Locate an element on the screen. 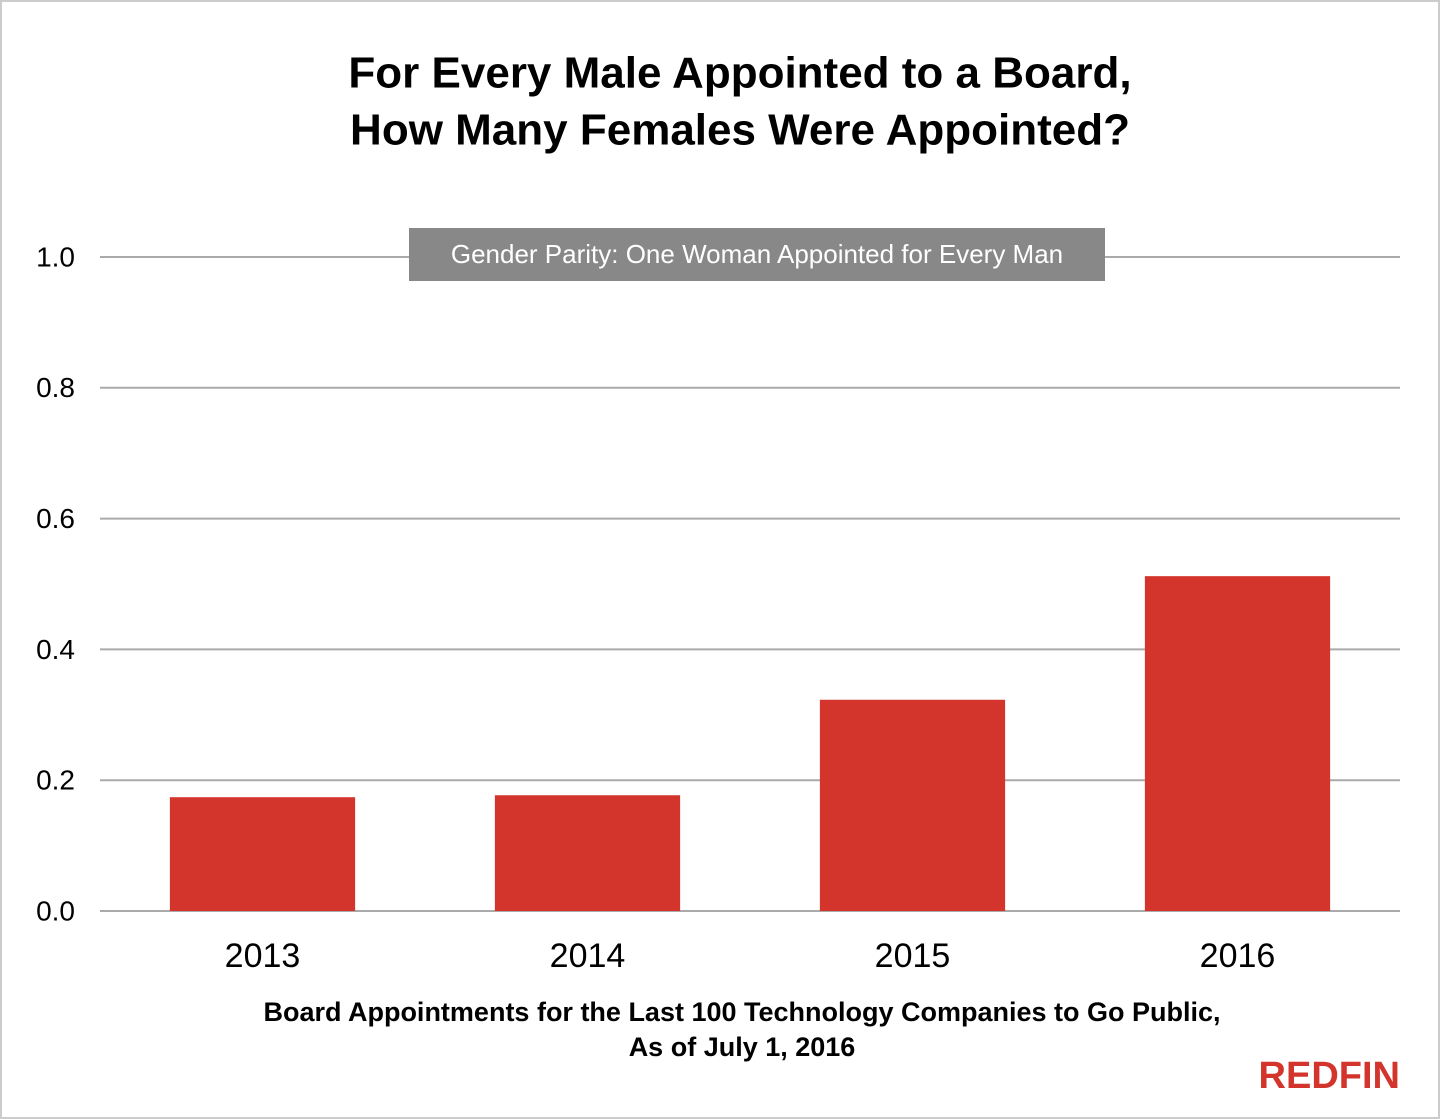 The width and height of the screenshot is (1440, 1119). chart-title: For Every Male Appointed to a Board, is located at coordinates (739, 73).